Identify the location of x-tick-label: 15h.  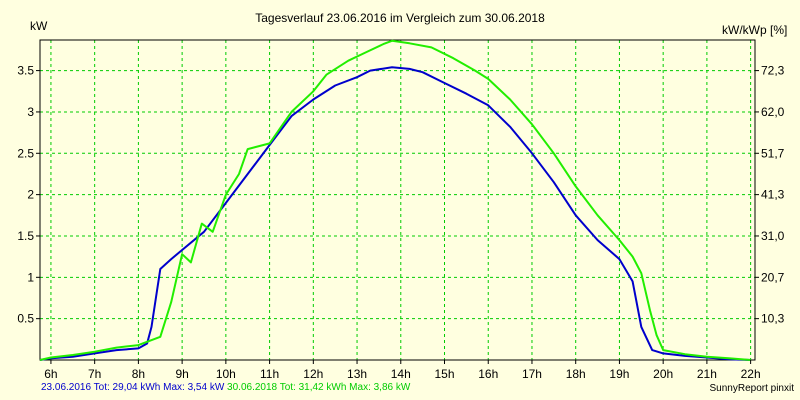
(444, 374).